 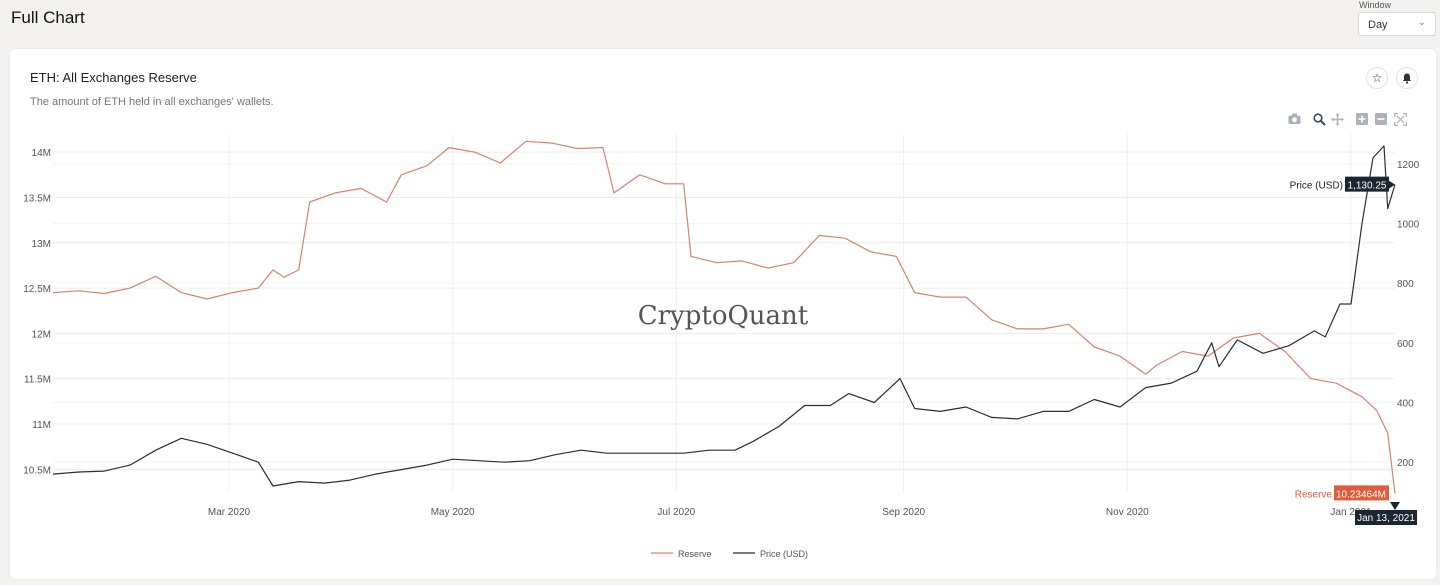 What do you see at coordinates (229, 512) in the screenshot?
I see `x-tick-label: Mar 2020` at bounding box center [229, 512].